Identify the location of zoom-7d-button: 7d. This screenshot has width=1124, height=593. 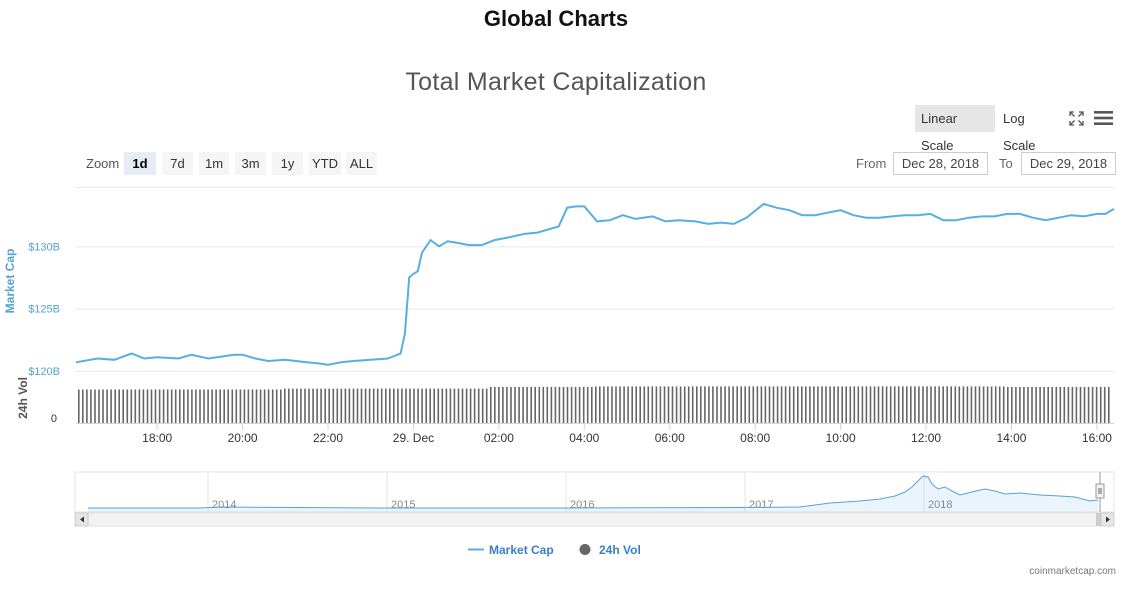
(177, 163).